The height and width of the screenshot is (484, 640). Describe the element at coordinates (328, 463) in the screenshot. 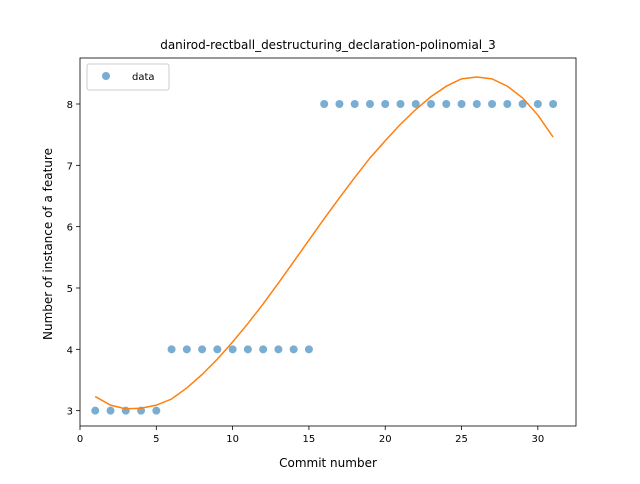

I see `x-axis-title: Commit number` at that location.